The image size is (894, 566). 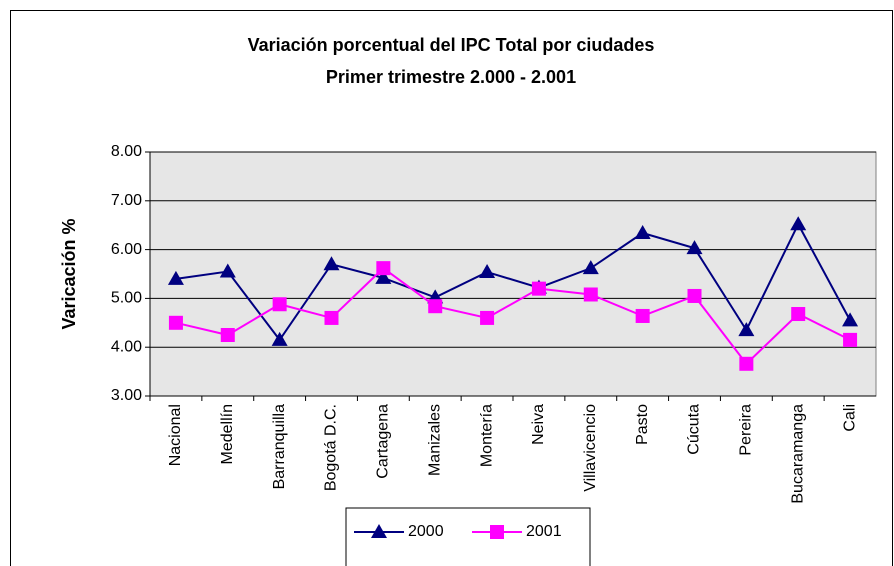 I want to click on x-tick-label: Pereira, so click(x=746, y=430).